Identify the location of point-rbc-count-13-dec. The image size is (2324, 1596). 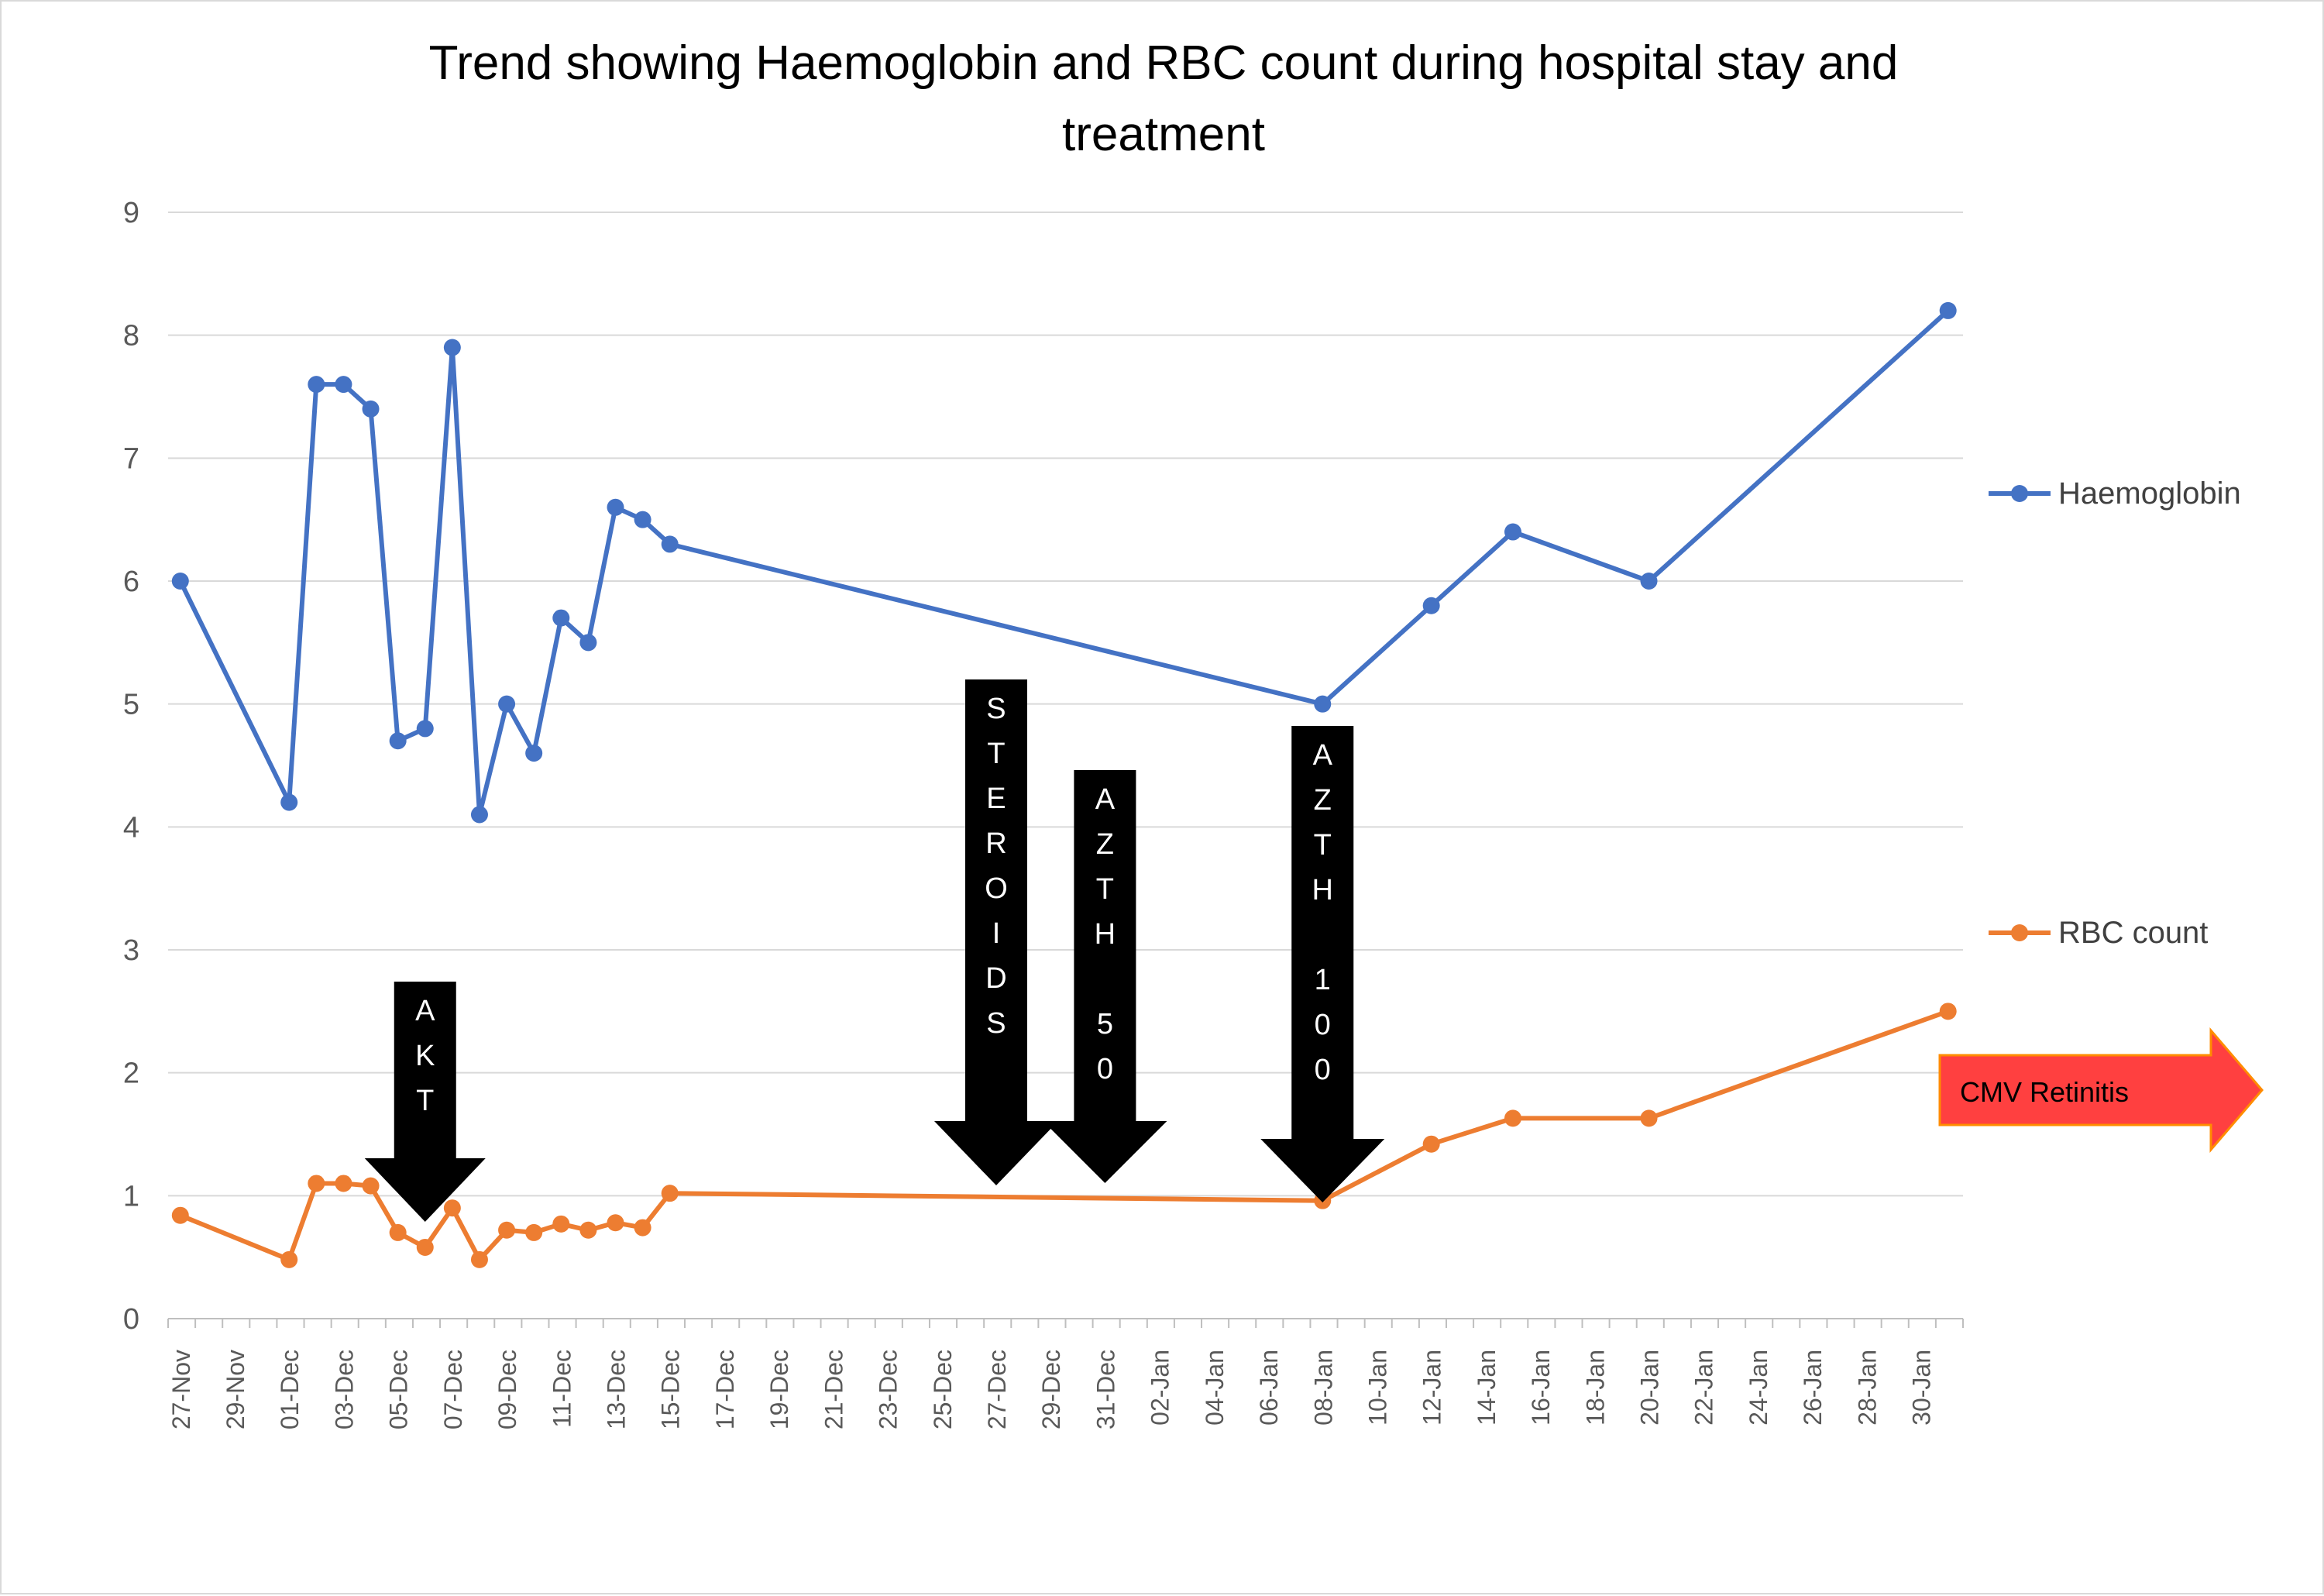
(615, 1223).